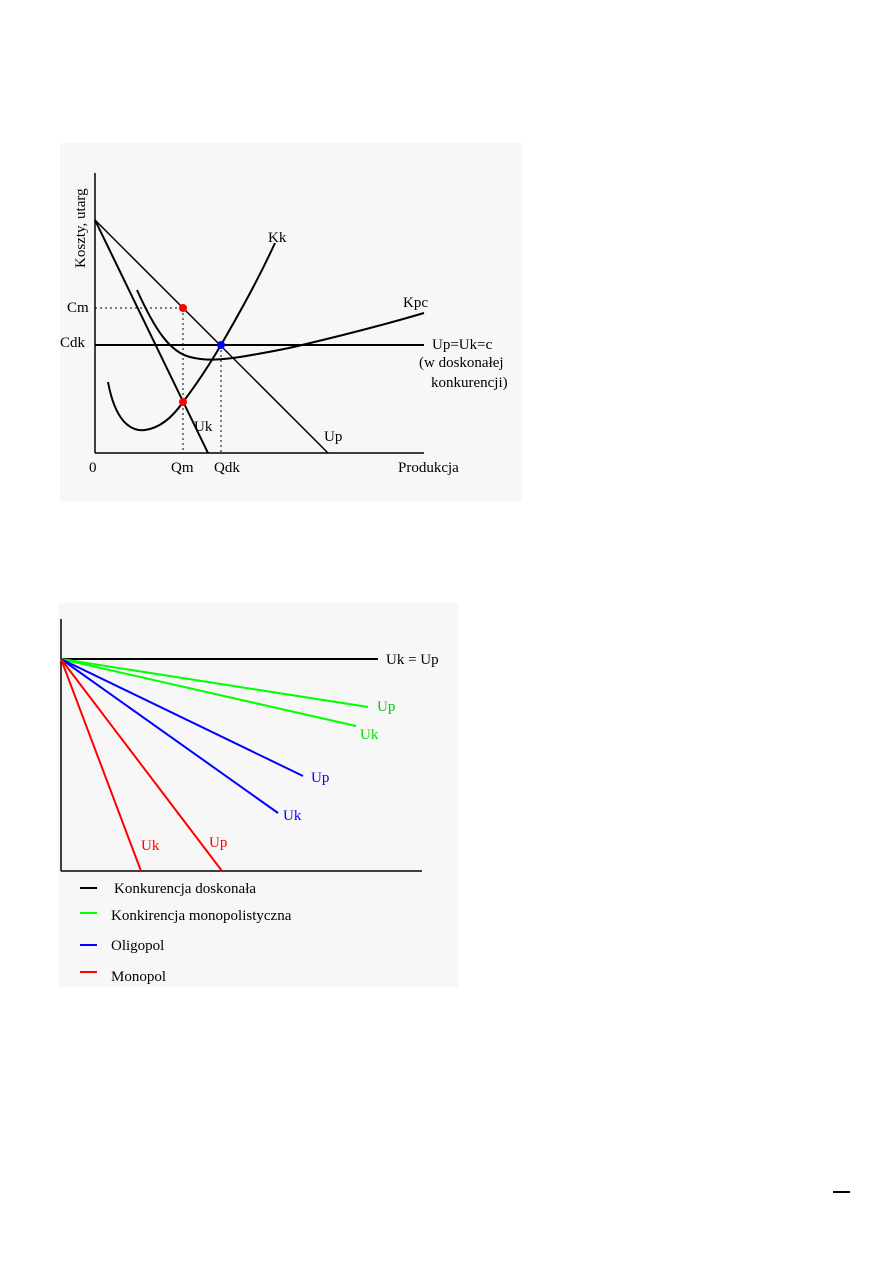 The width and height of the screenshot is (893, 1262). Describe the element at coordinates (415, 303) in the screenshot. I see `kpc-label: Kpc` at that location.